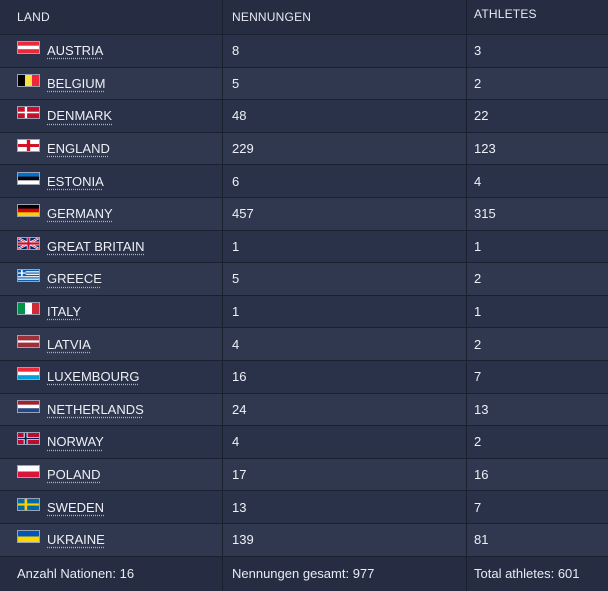 This screenshot has height=591, width=608. I want to click on table-row: SWEDEN 13 7, so click(304, 507).